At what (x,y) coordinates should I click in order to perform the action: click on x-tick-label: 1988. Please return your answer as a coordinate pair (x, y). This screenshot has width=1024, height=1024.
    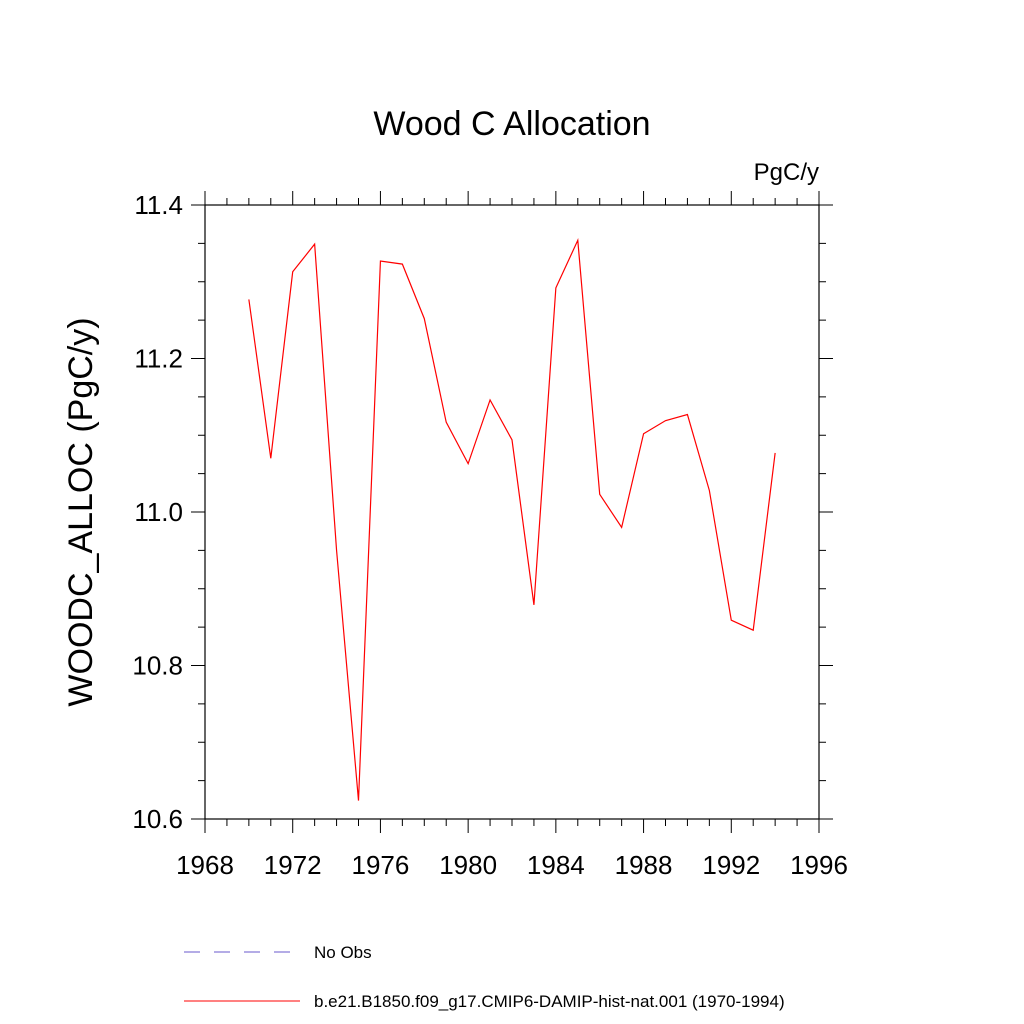
    Looking at the image, I should click on (644, 865).